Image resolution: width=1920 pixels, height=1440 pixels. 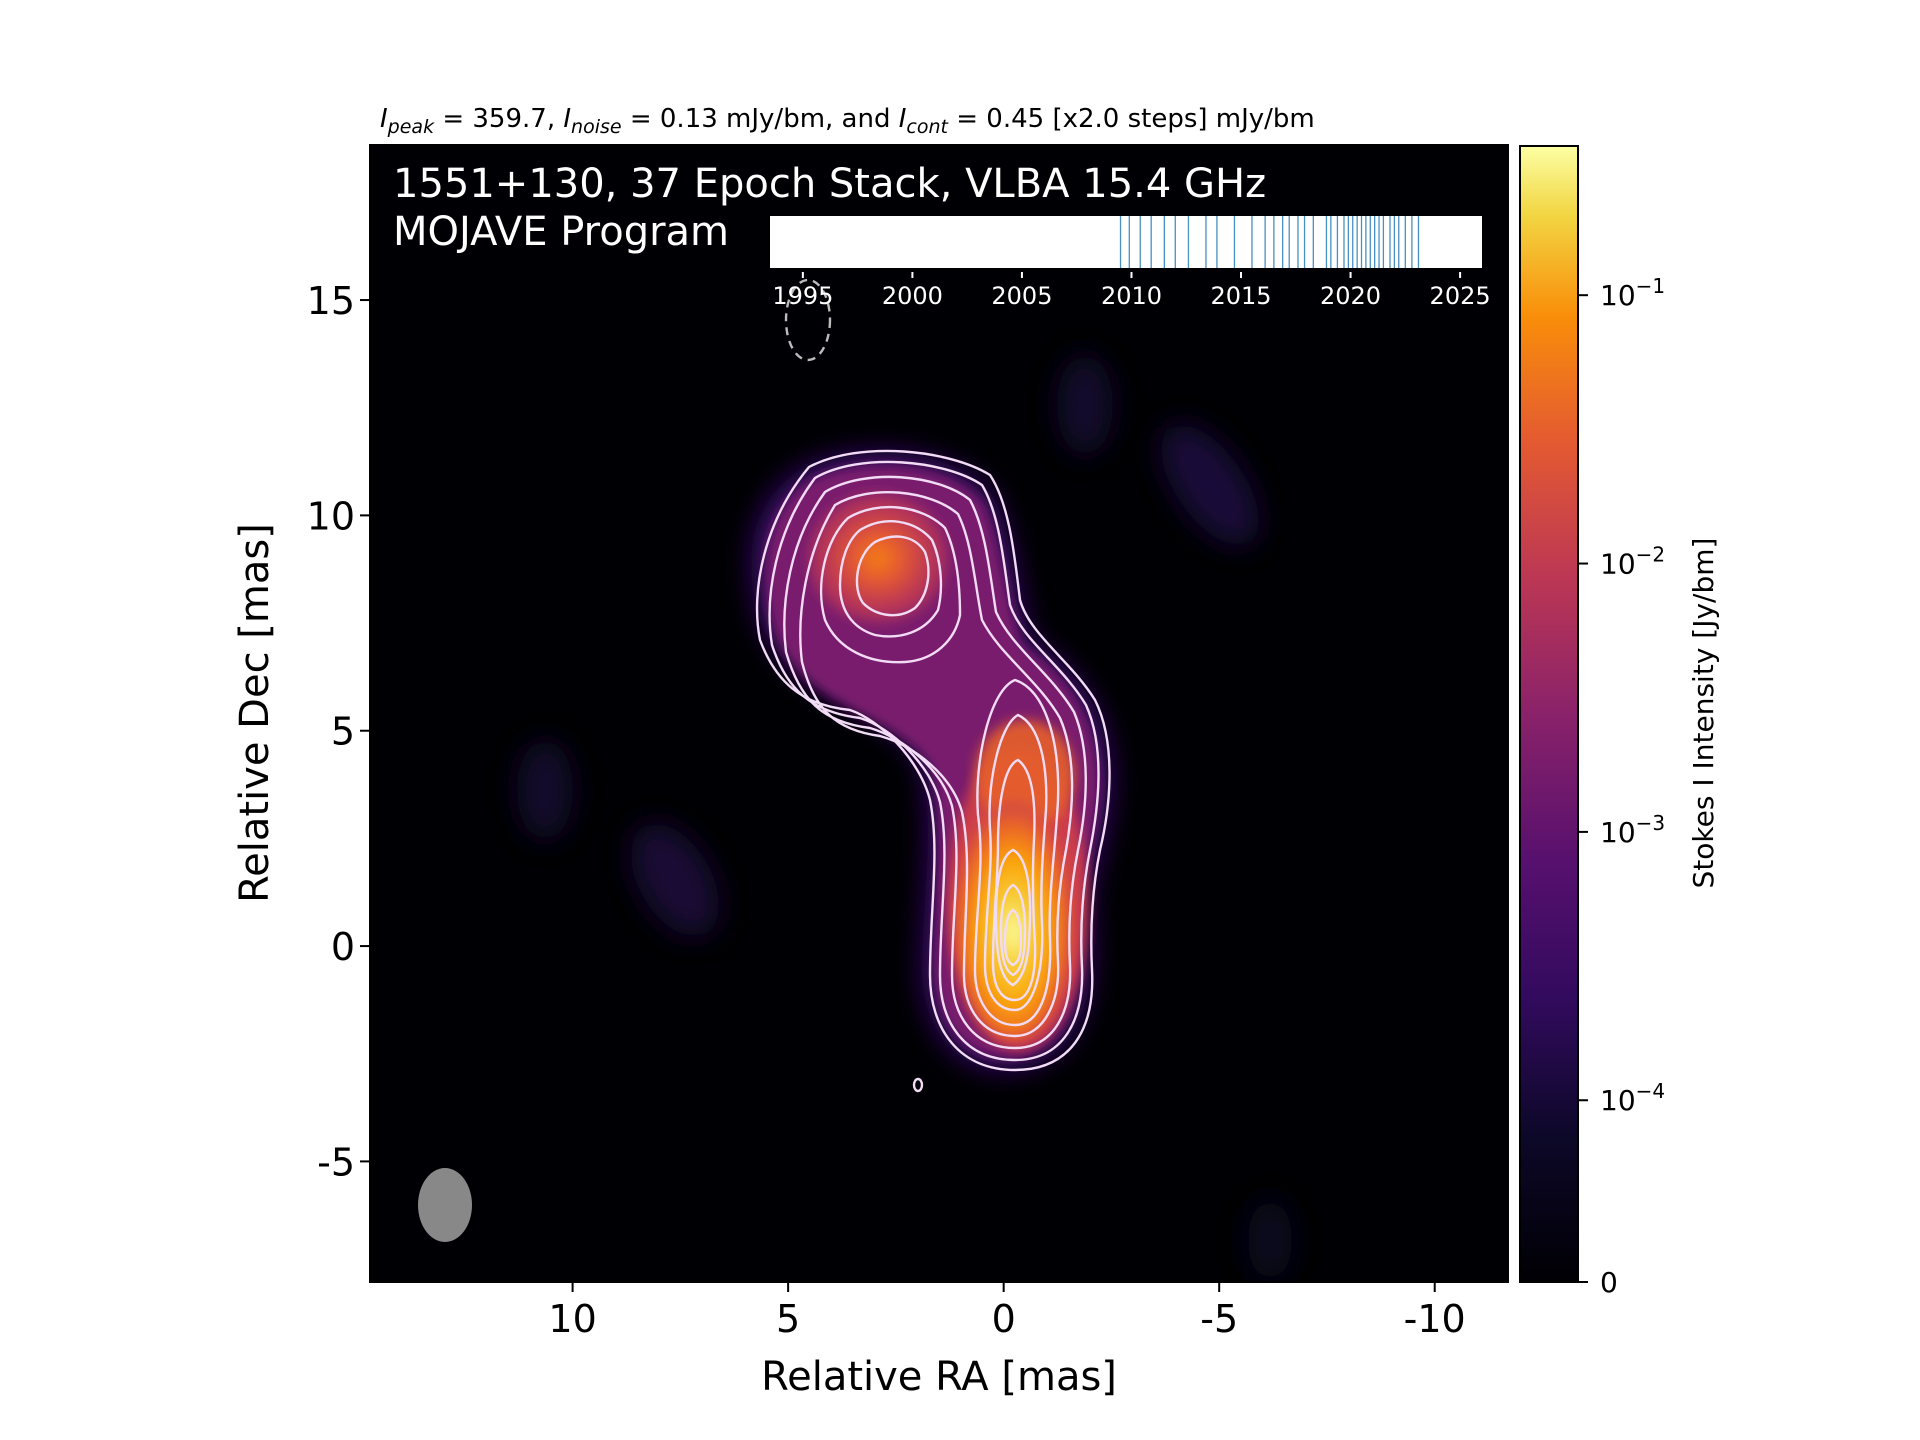 I want to click on timeline-ticks: 1995 2000 2005 2010 2015 2020 2025, so click(x=1131, y=291).